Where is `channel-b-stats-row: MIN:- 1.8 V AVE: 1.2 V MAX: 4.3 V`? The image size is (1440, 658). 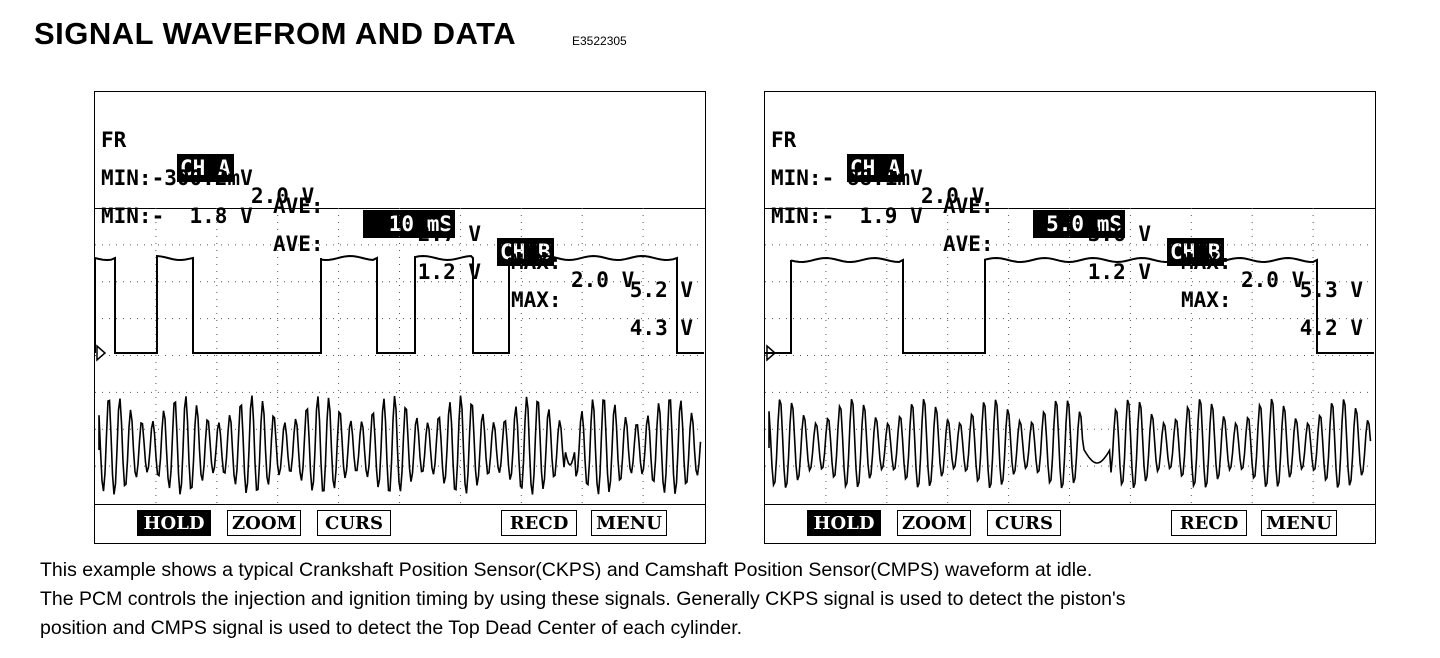 channel-b-stats-row: MIN:- 1.8 V AVE: 1.2 V MAX: 4.3 V is located at coordinates (397, 257).